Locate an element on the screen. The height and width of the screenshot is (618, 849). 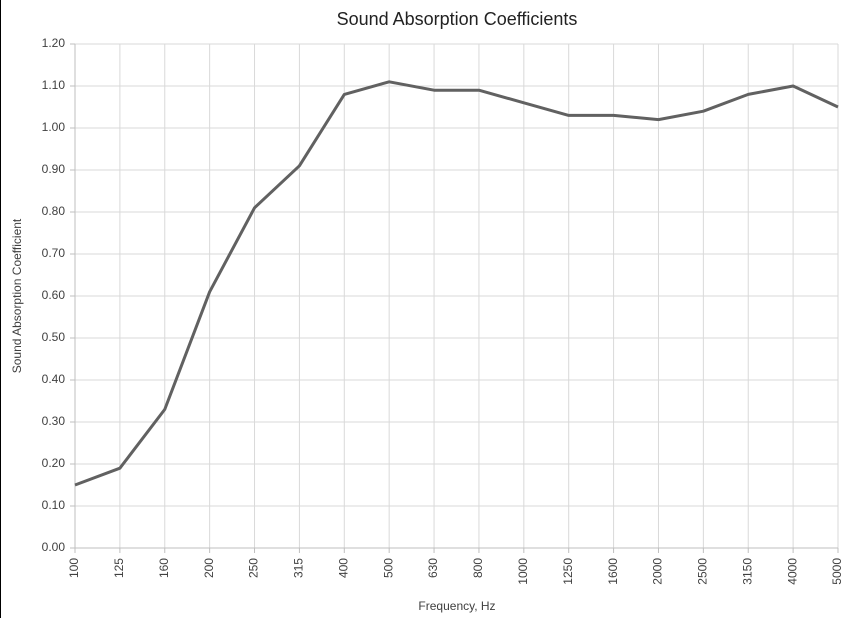
x-tick-label: 400 is located at coordinates (343, 568).